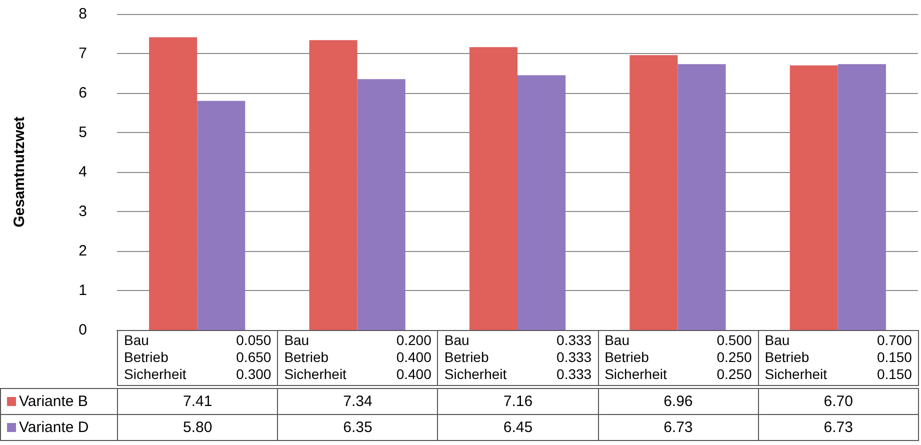  What do you see at coordinates (197, 427) in the screenshot?
I see `data-label: 5.80` at bounding box center [197, 427].